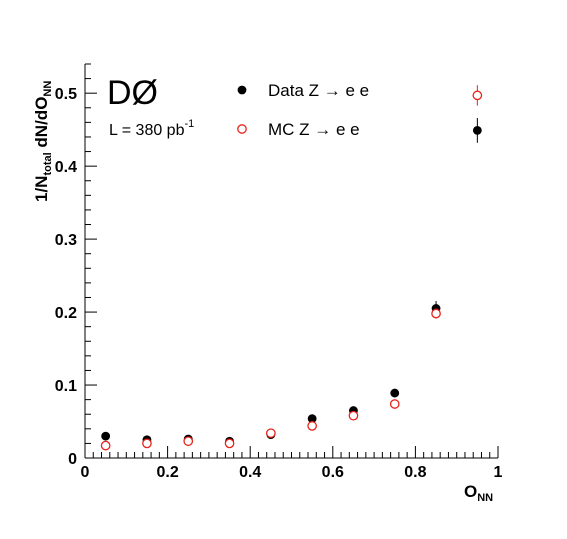 The height and width of the screenshot is (539, 567). I want to click on x-tick-label: 0, so click(85, 472).